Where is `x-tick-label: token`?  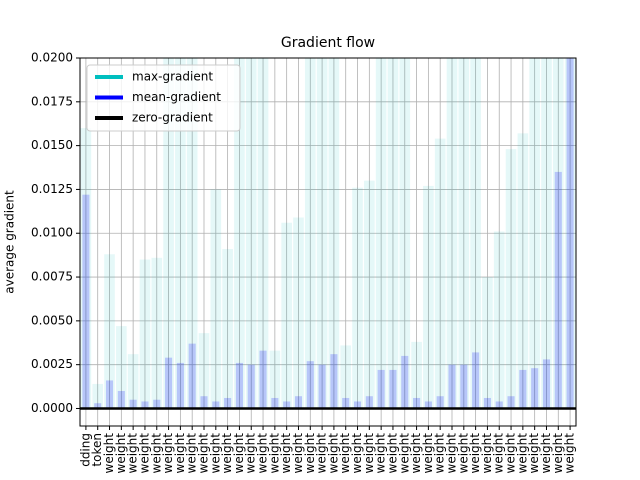 x-tick-label: token is located at coordinates (97, 450).